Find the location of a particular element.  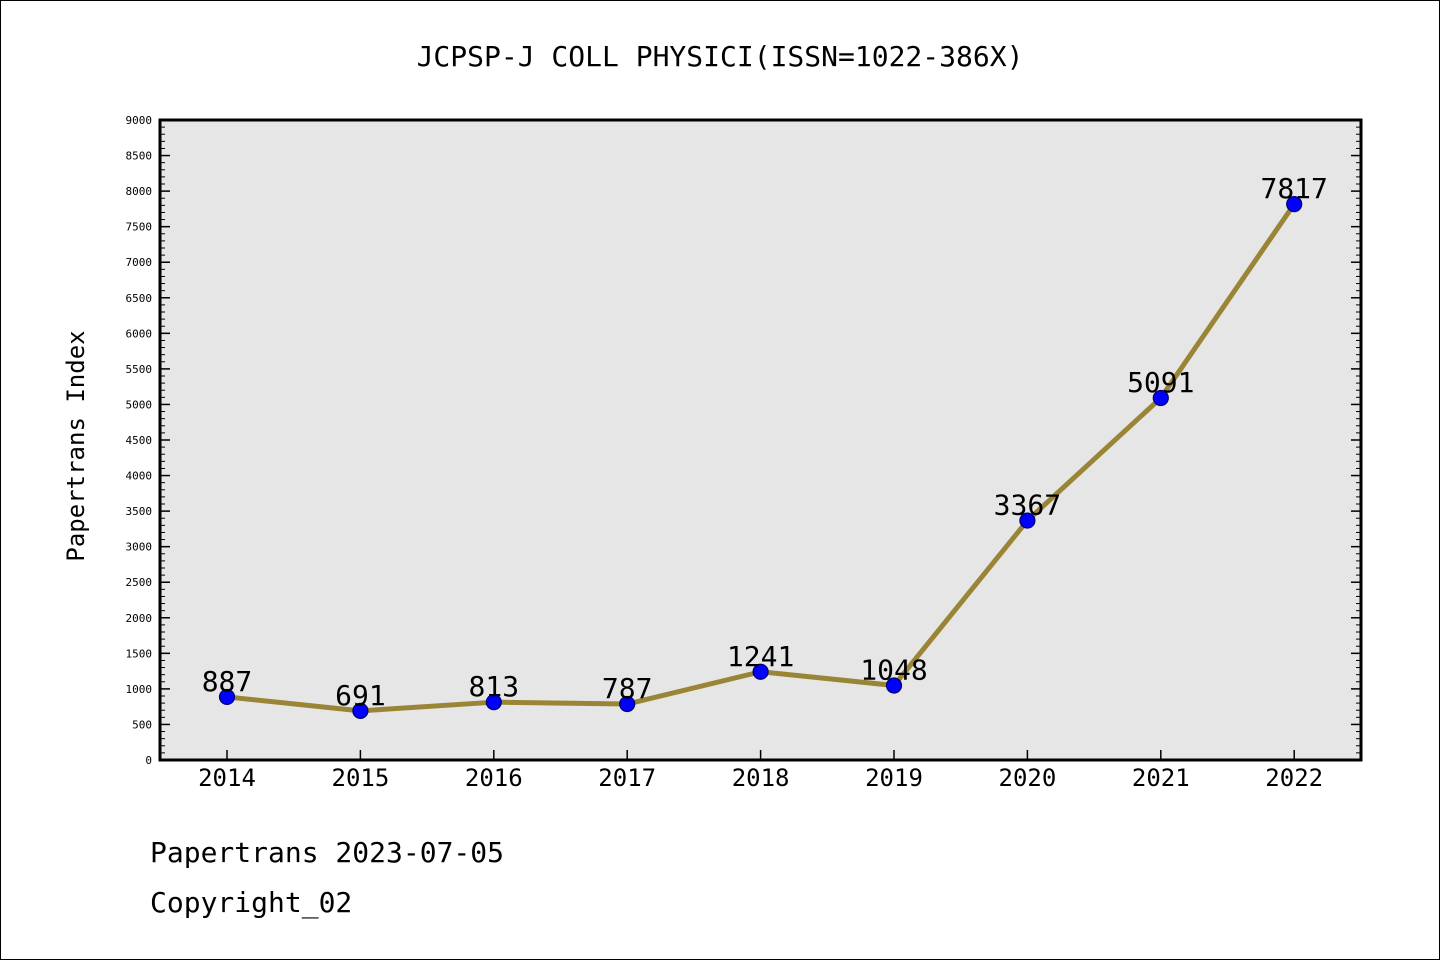

x-tick-label: 2015 is located at coordinates (361, 778).